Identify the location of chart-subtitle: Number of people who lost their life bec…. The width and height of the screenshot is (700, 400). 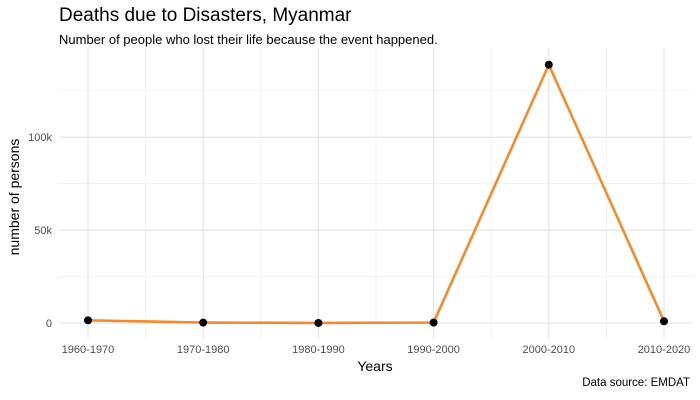
(248, 39).